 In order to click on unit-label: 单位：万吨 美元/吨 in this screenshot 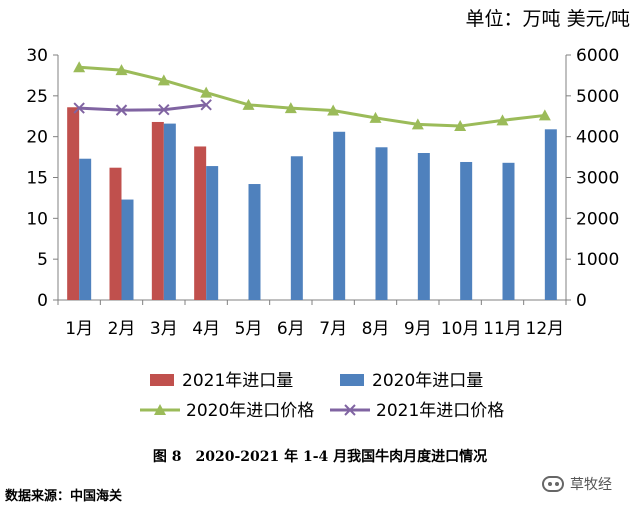, I will do `click(547, 19)`.